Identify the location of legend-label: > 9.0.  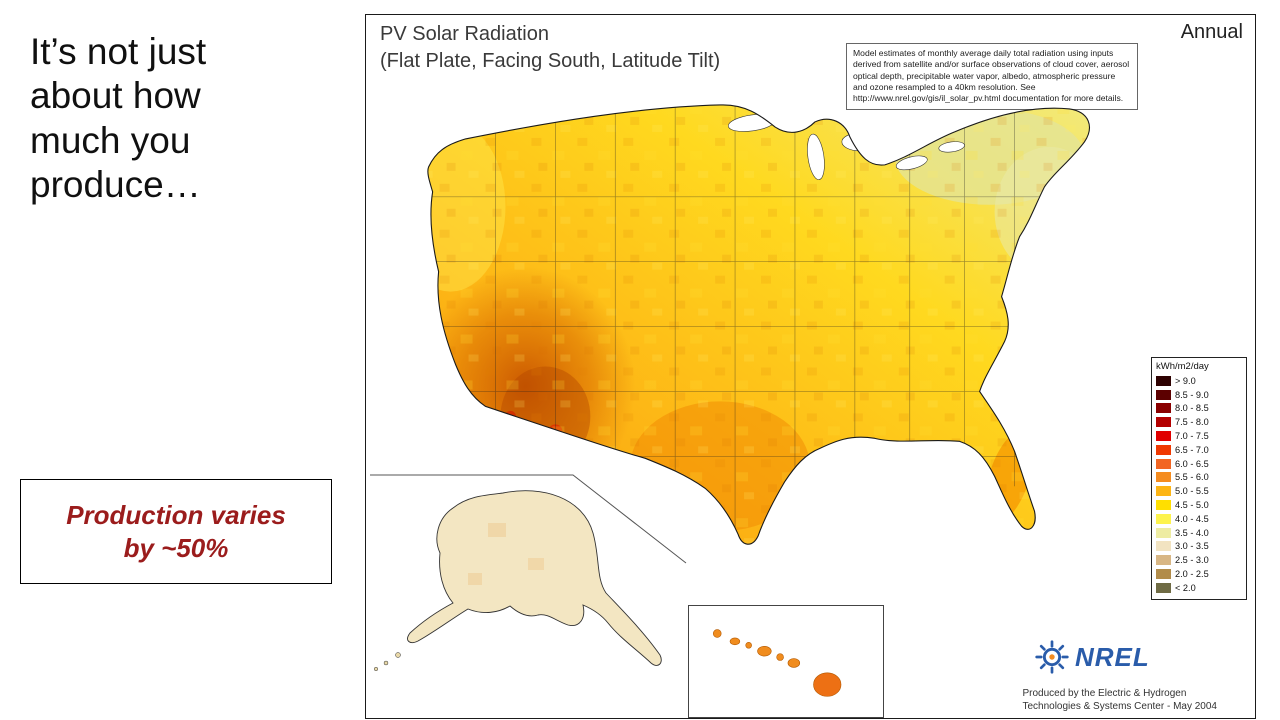
(1185, 380).